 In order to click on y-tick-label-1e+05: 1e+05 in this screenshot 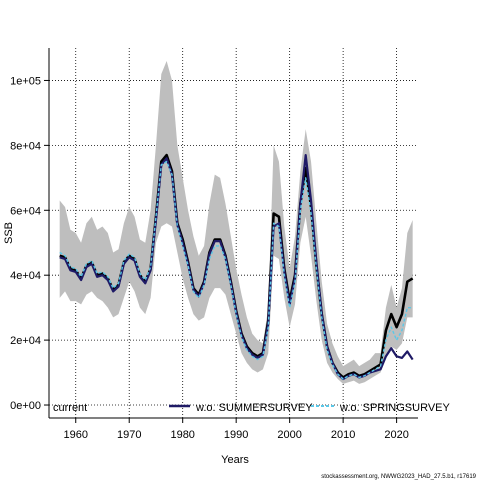, I will do `click(25, 81)`.